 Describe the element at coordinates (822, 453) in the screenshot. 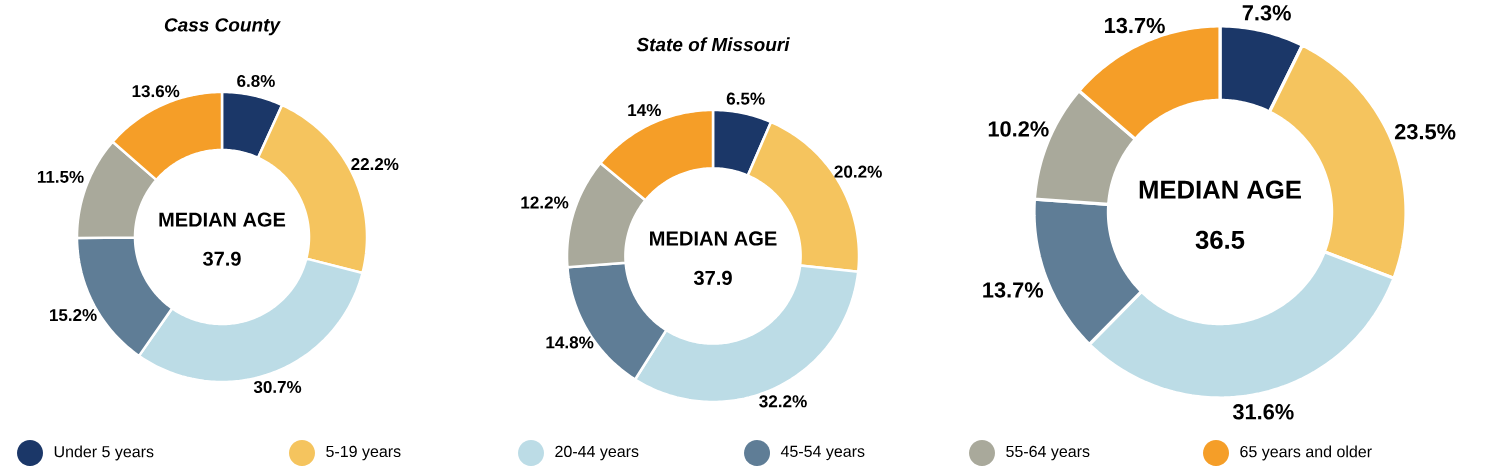

I see `legend-label: 45-54 years` at that location.